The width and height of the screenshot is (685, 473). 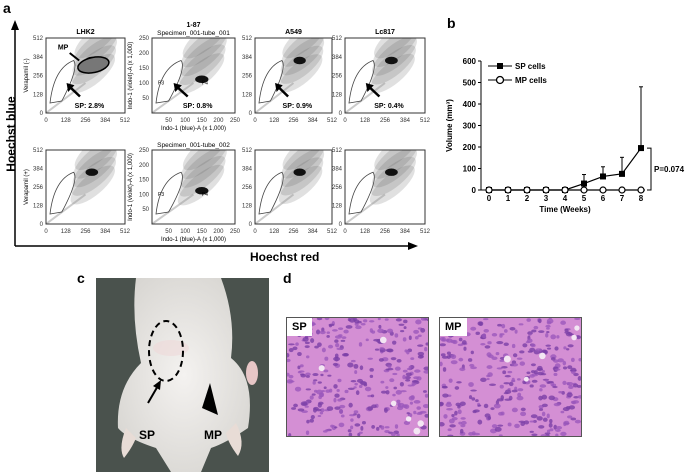 I want to click on mp-photo-label: MP, so click(x=213, y=435).